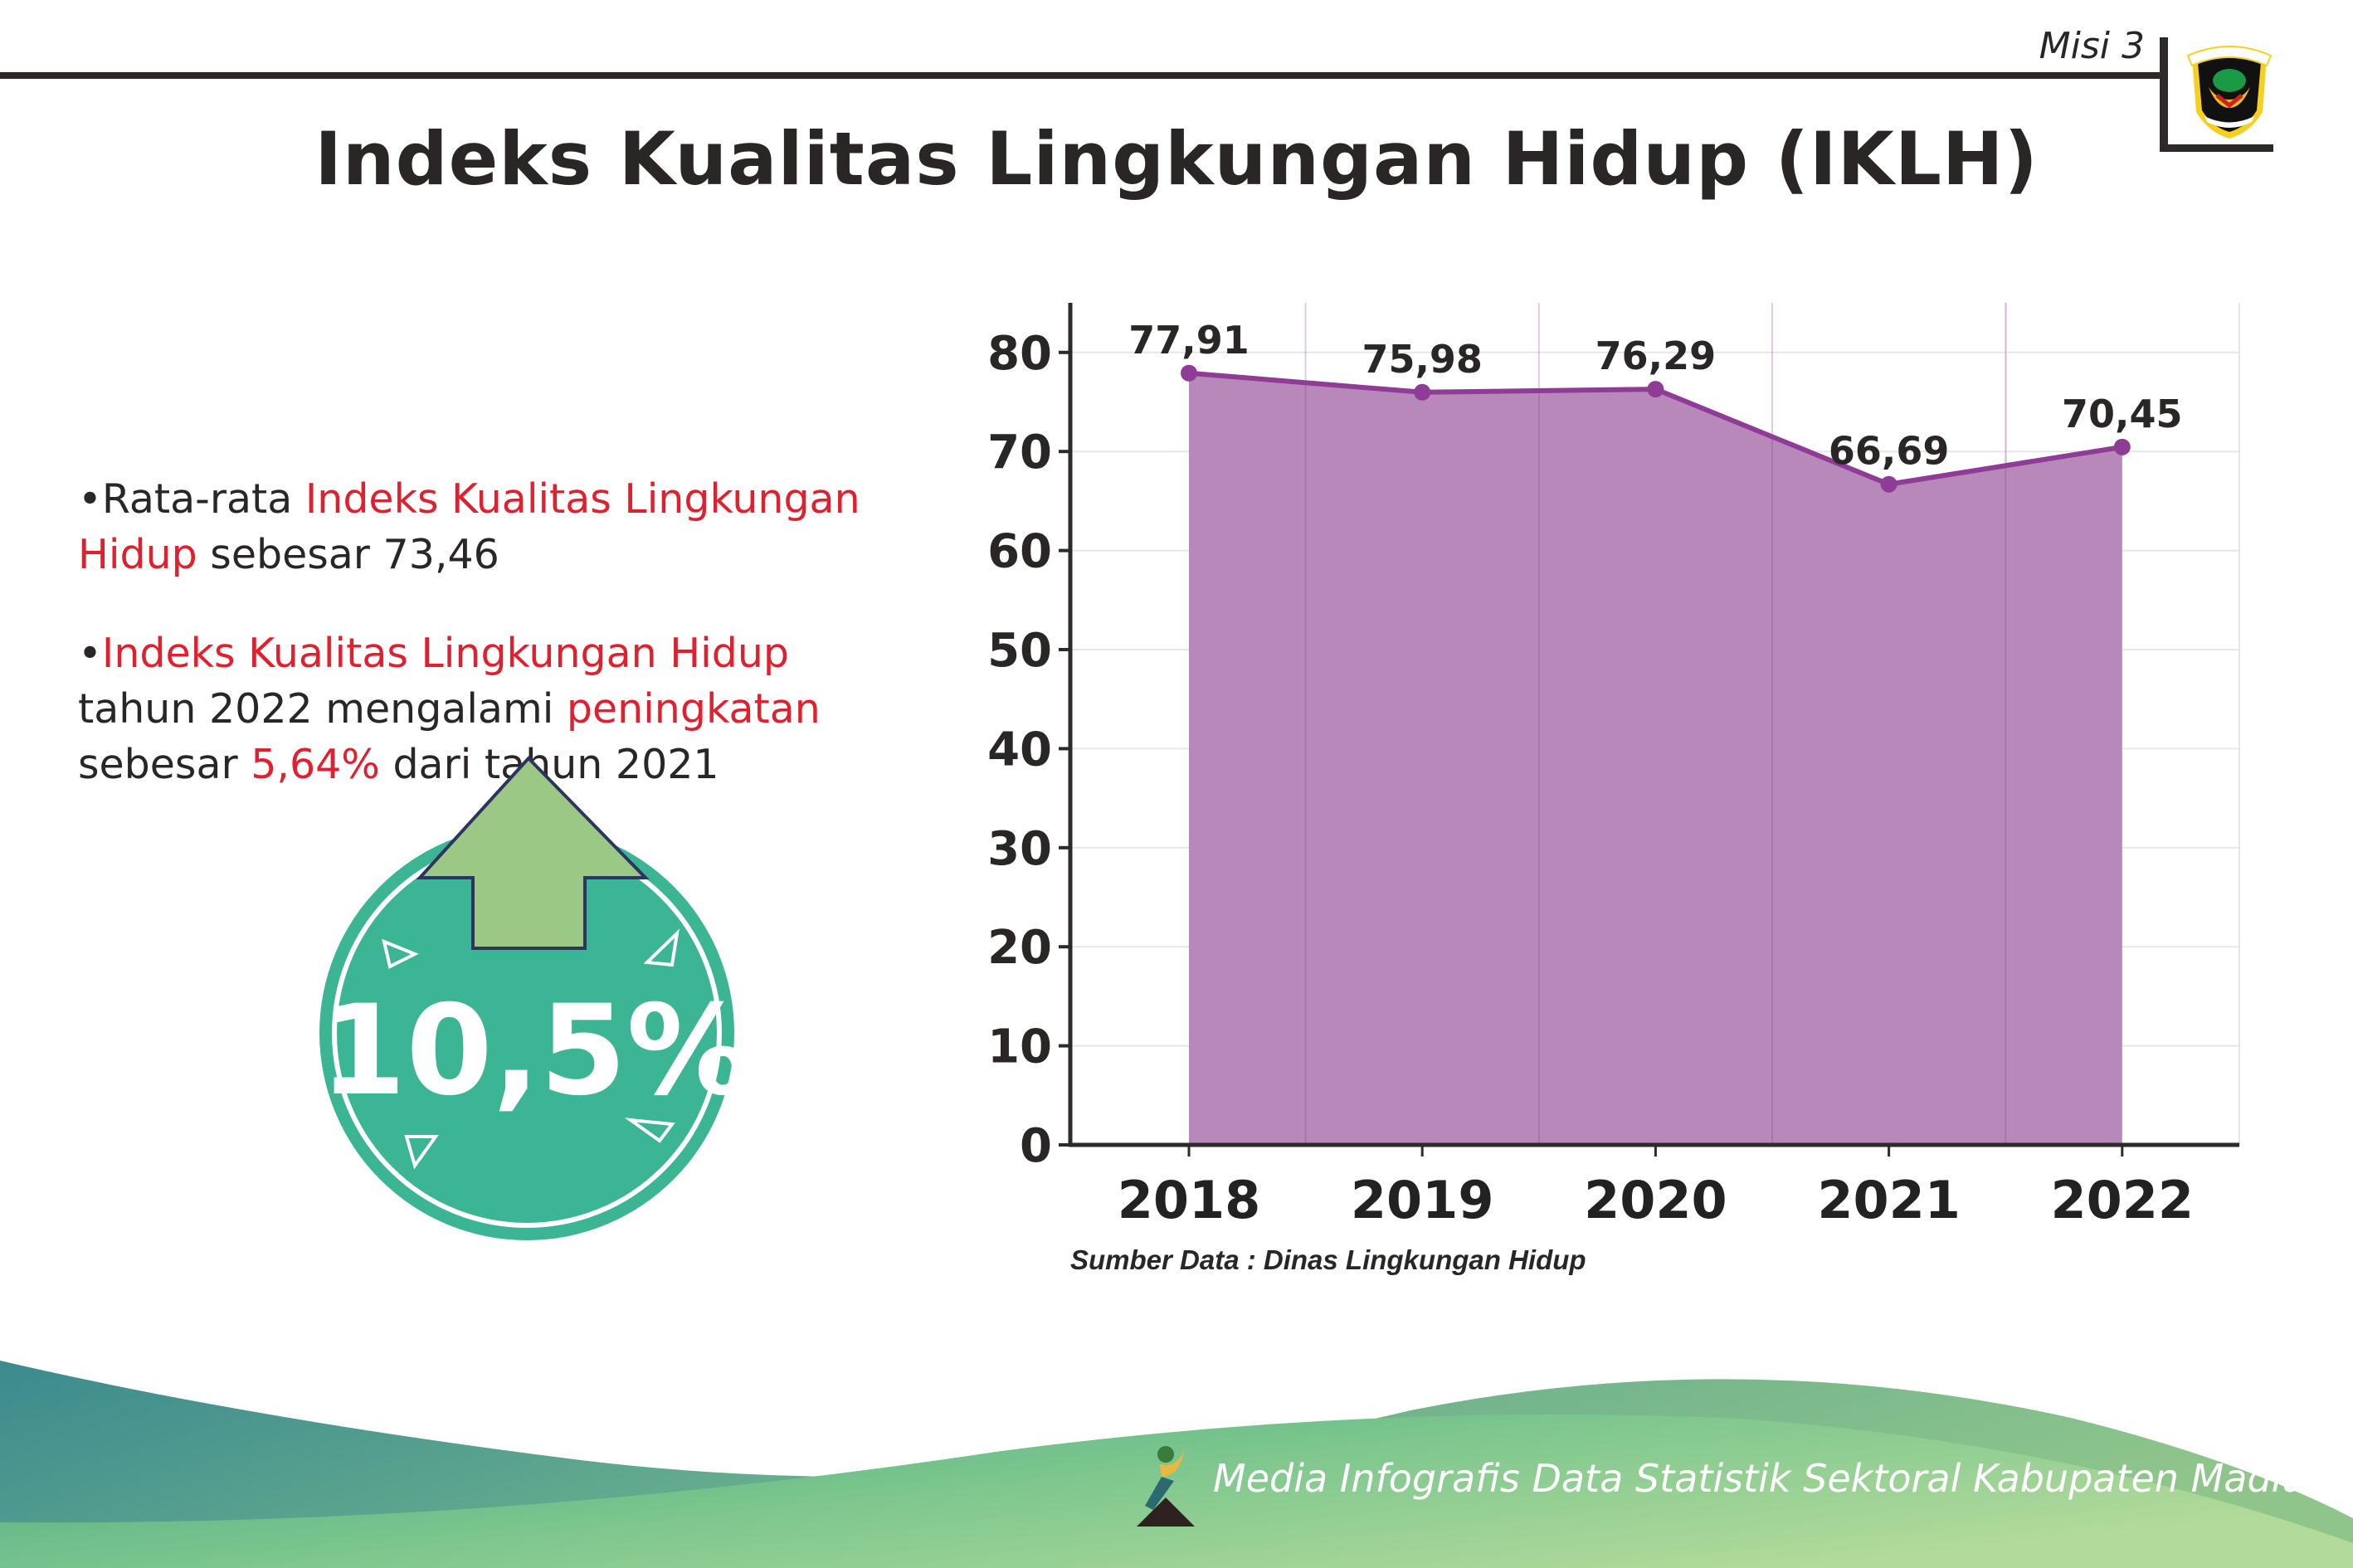 This screenshot has width=2353, height=1568. What do you see at coordinates (322, 709) in the screenshot?
I see `bullet-text: tahun 2022 mengalami` at bounding box center [322, 709].